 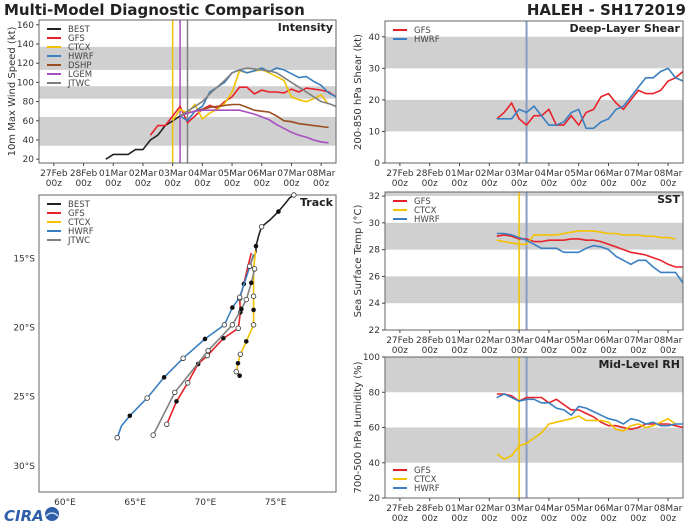 What do you see at coordinates (78, 84) in the screenshot?
I see `legend-label-jtwc: JTWC` at bounding box center [78, 84].